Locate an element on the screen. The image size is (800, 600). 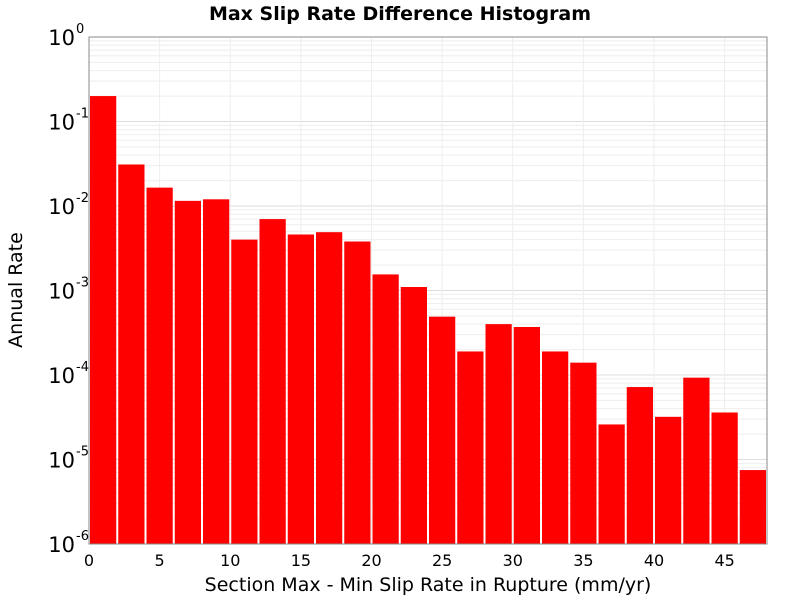
y-tick-label: 10 -5 is located at coordinates (68, 459).